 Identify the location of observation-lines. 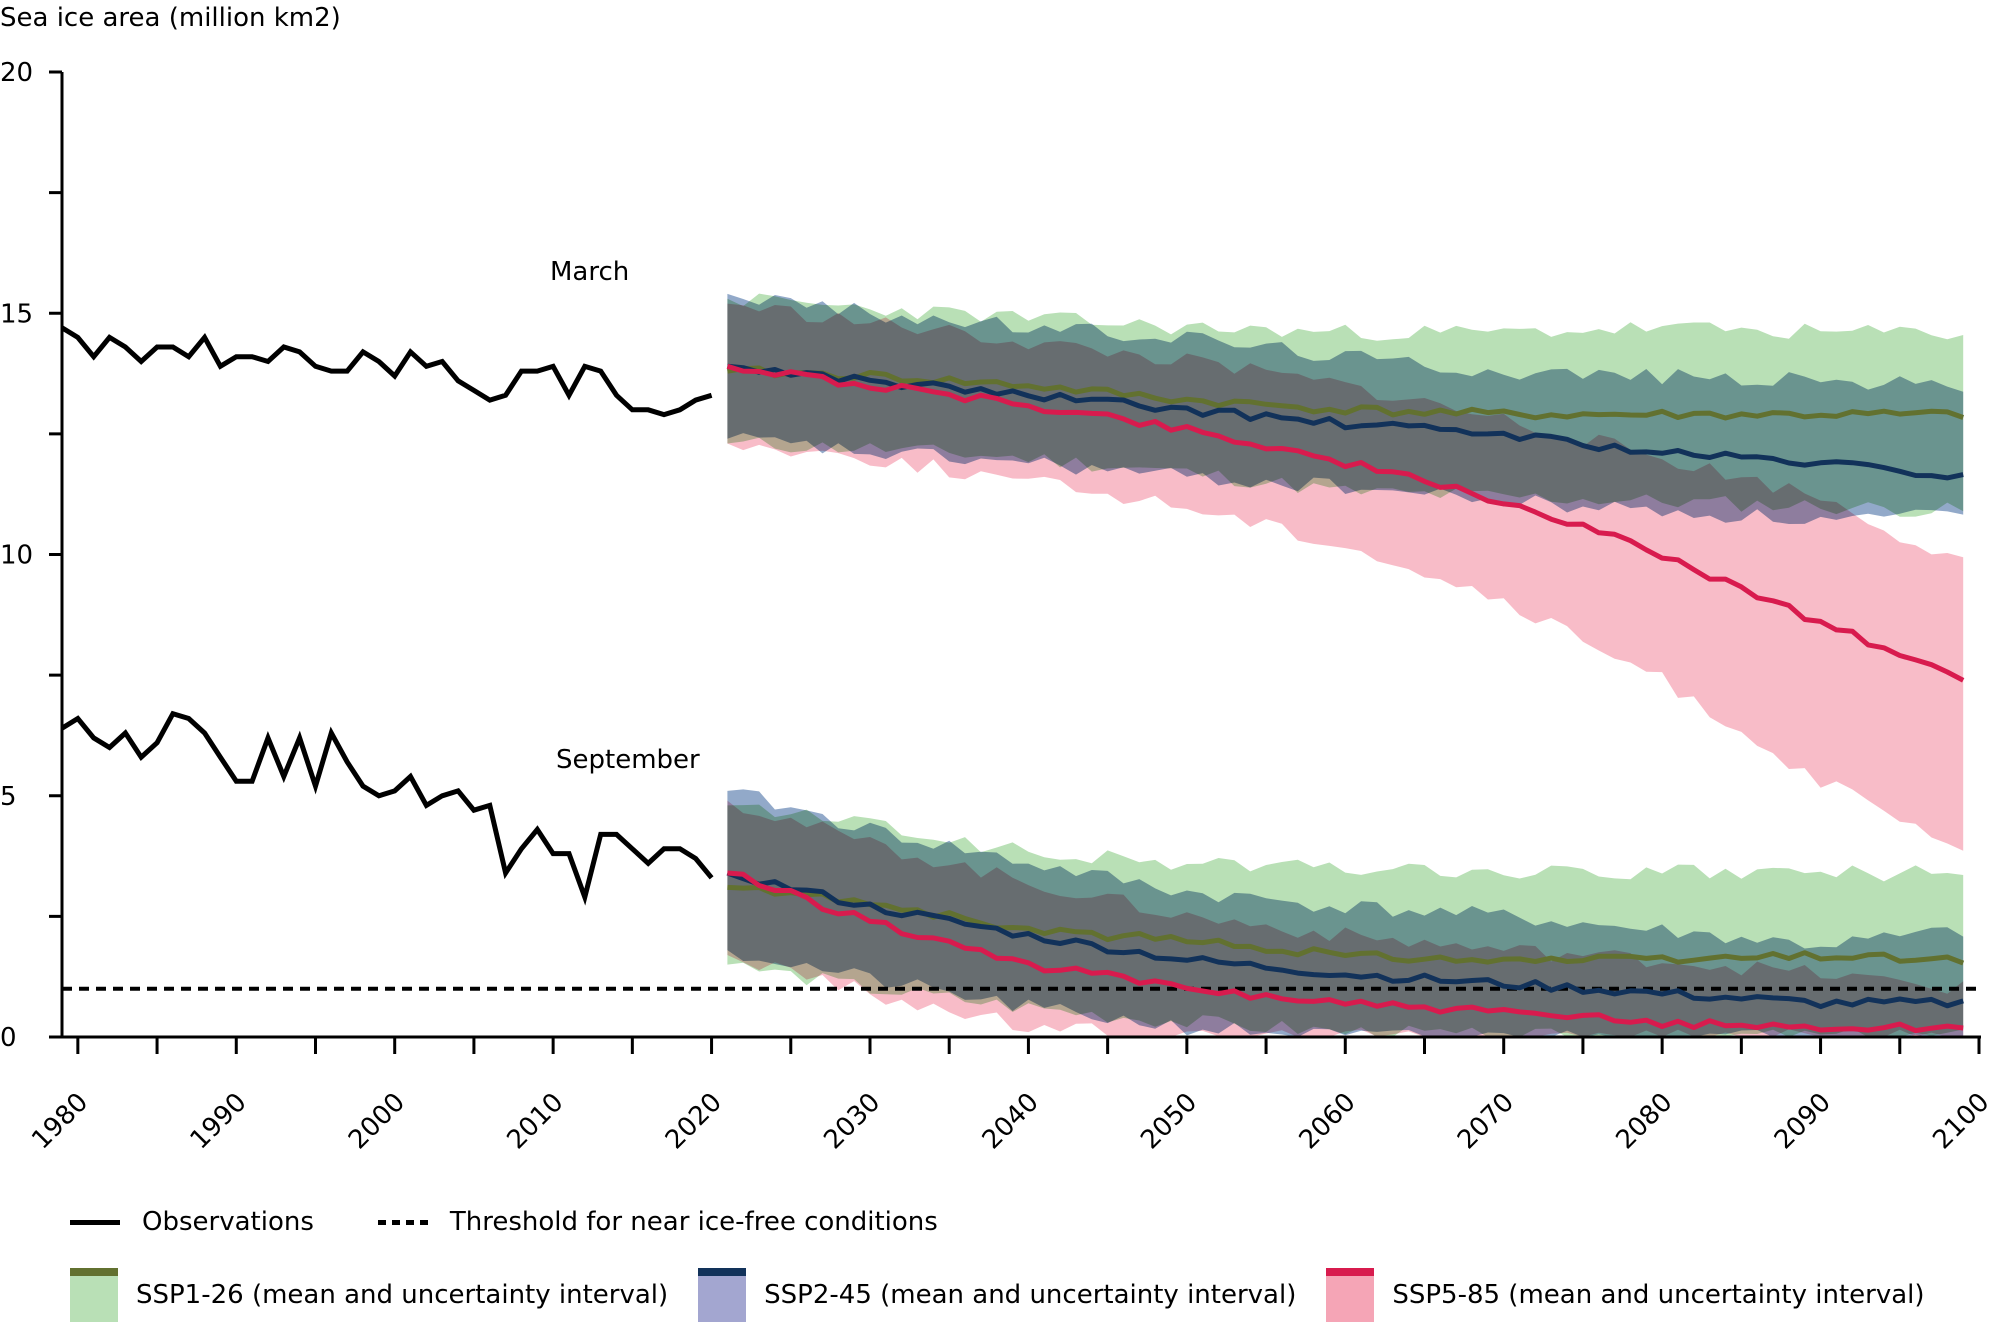
(387, 615).